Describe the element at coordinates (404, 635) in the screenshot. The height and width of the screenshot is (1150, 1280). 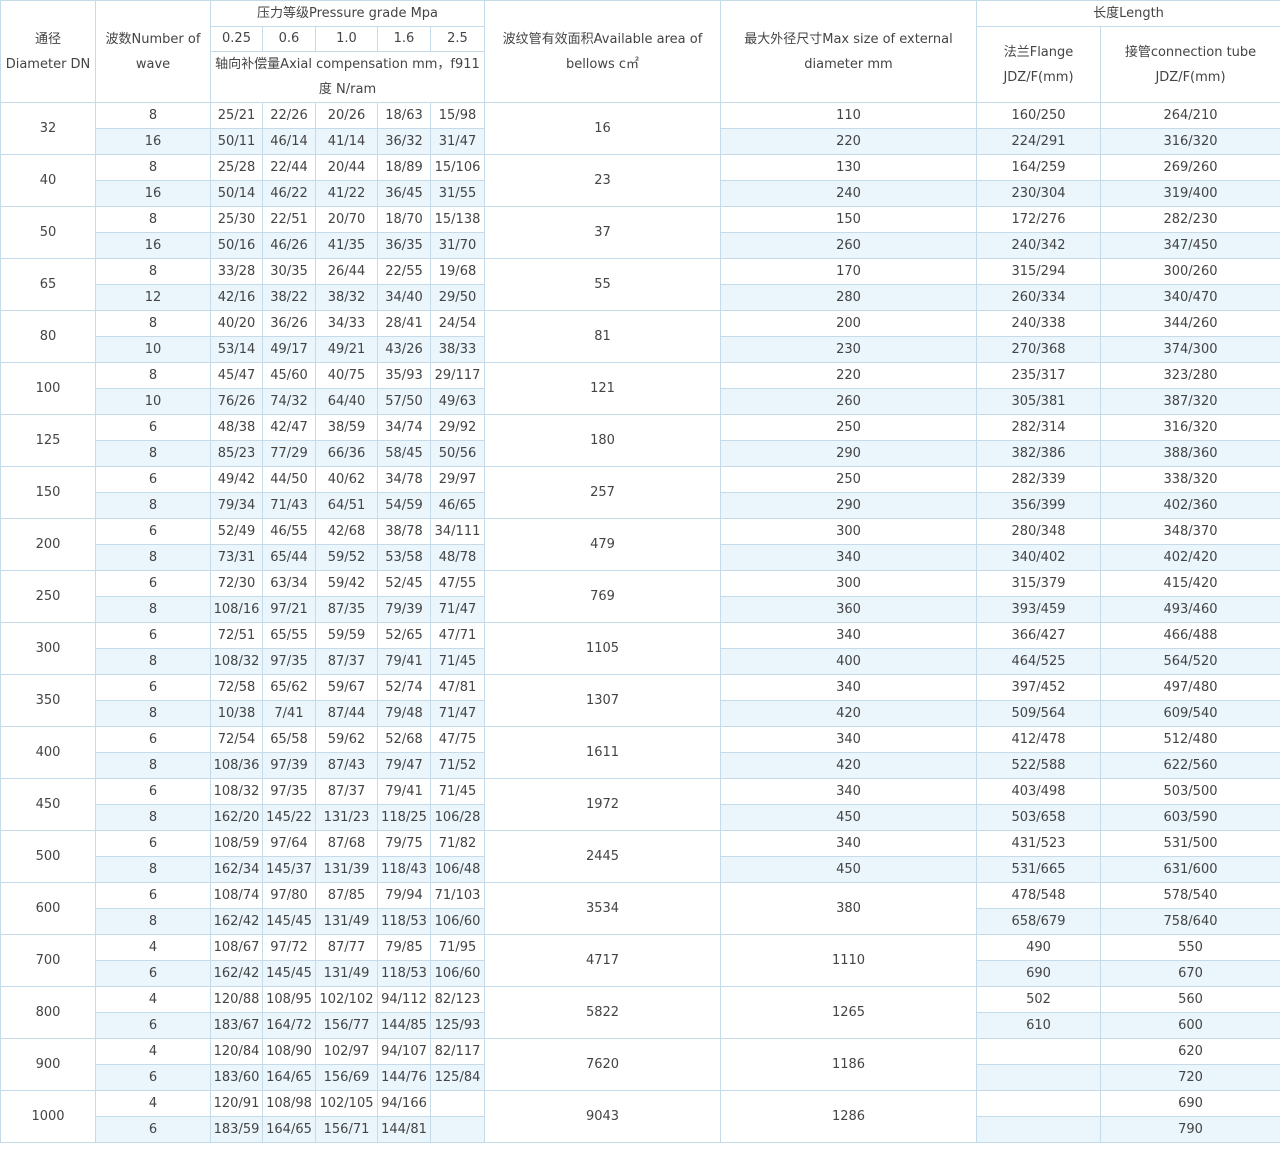
I see `compensation-cell: 52/65` at that location.